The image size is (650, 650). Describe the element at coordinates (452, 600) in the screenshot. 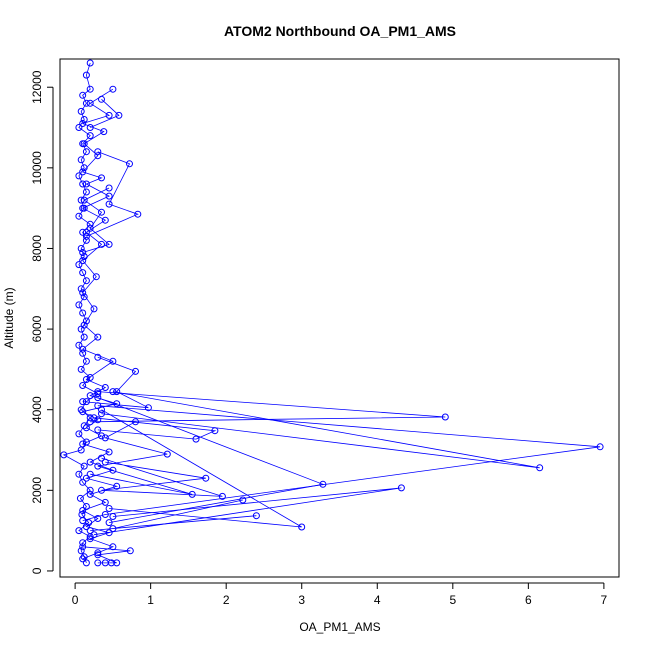

I see `x-tick-label: 5` at that location.